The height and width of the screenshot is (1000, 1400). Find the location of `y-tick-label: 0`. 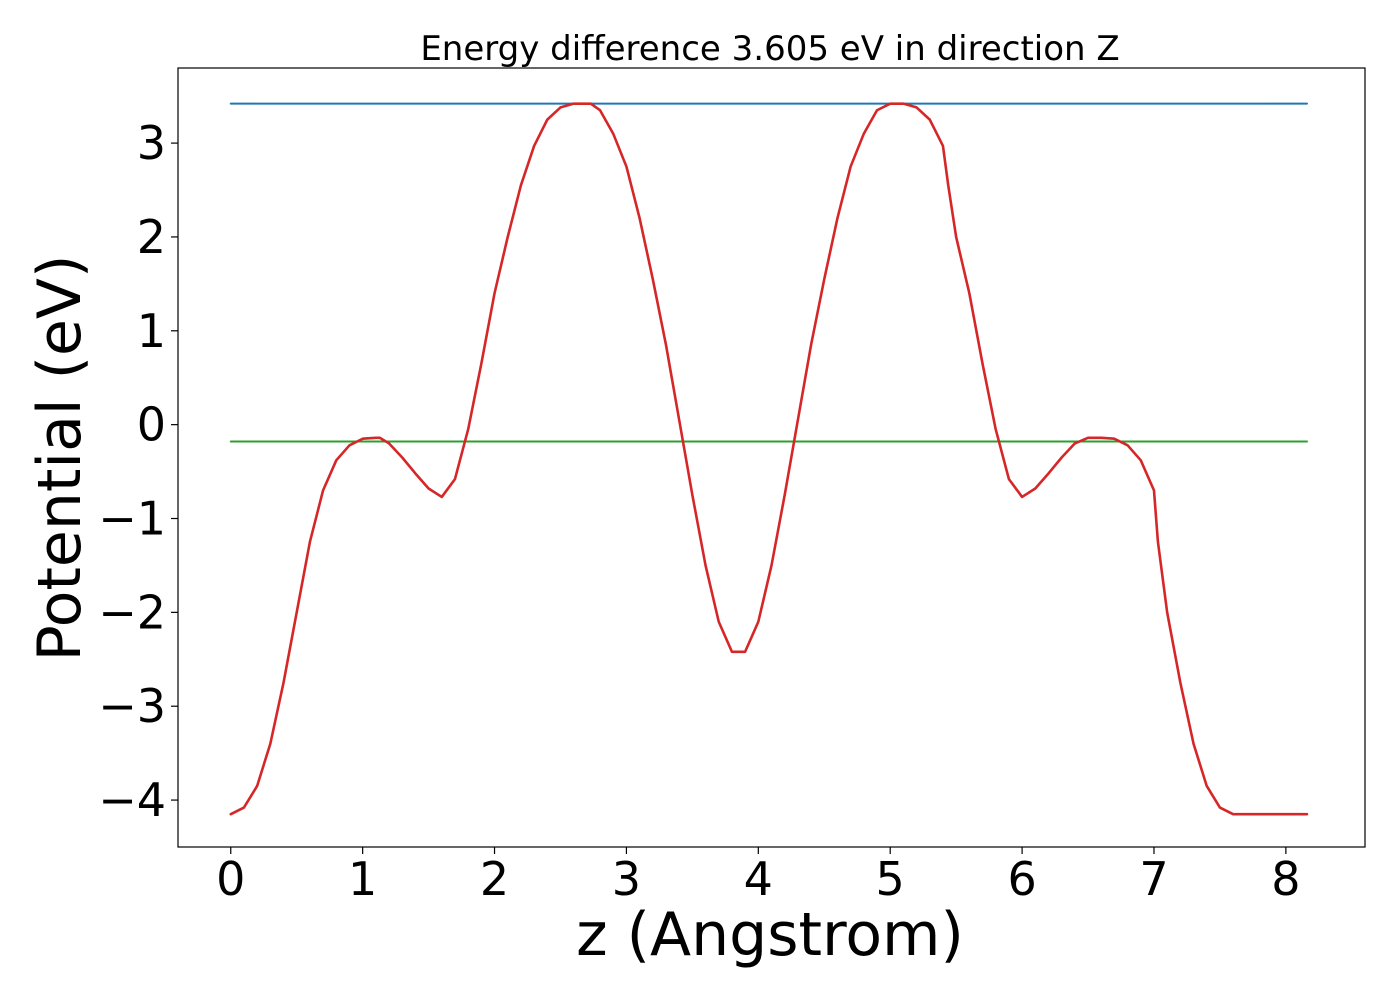

y-tick-label: 0 is located at coordinates (151, 425).